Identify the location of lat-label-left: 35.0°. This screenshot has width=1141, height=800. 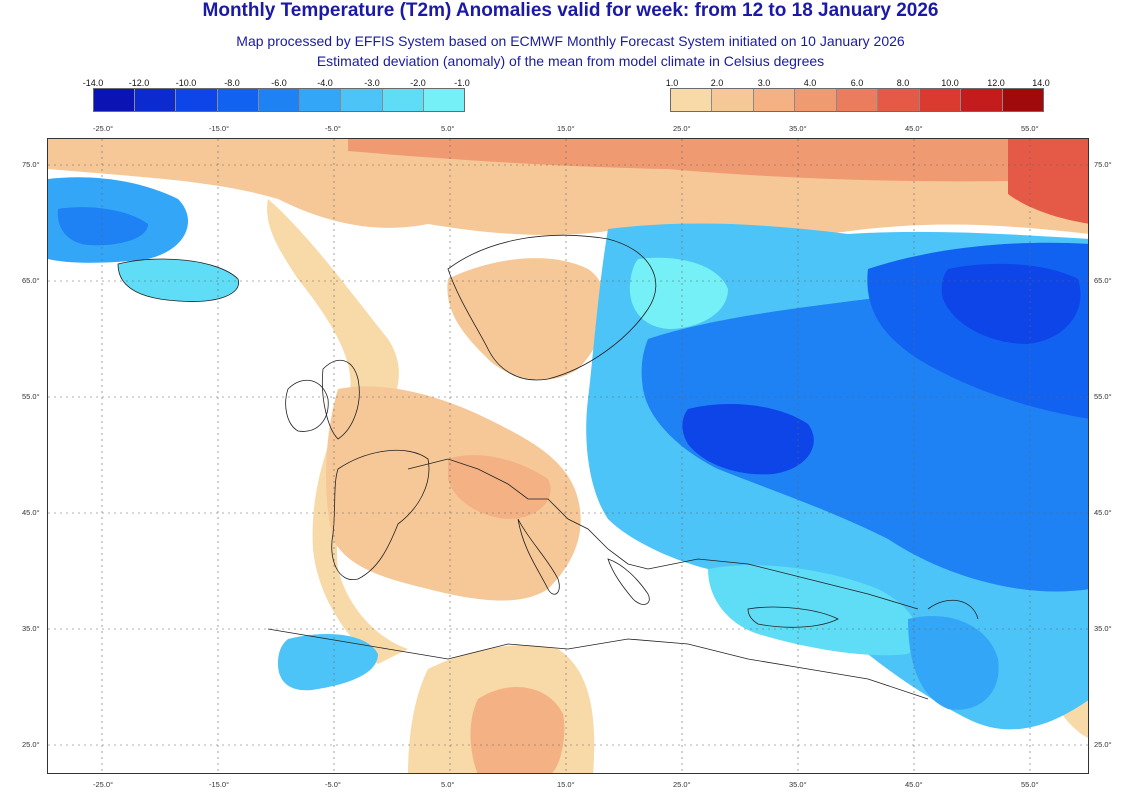
(31, 628).